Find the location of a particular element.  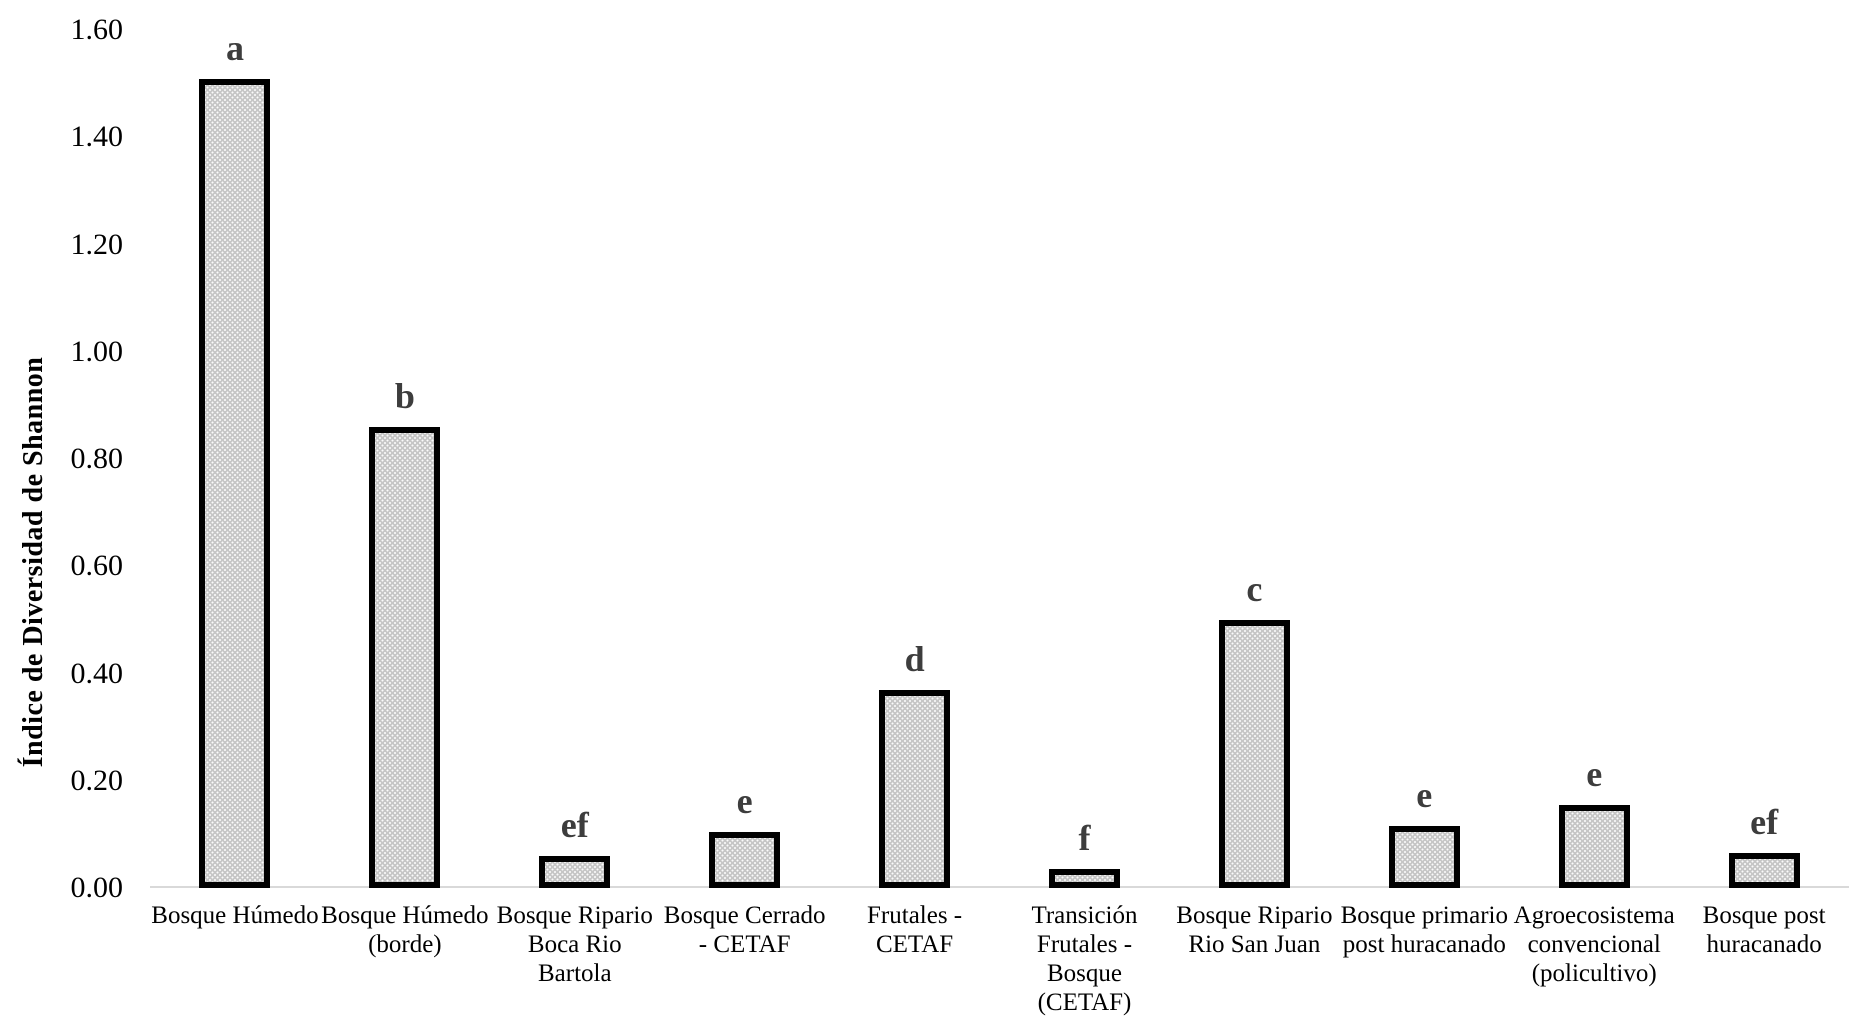

x-category-label: Bosque Húmedo (borde) is located at coordinates (405, 930).